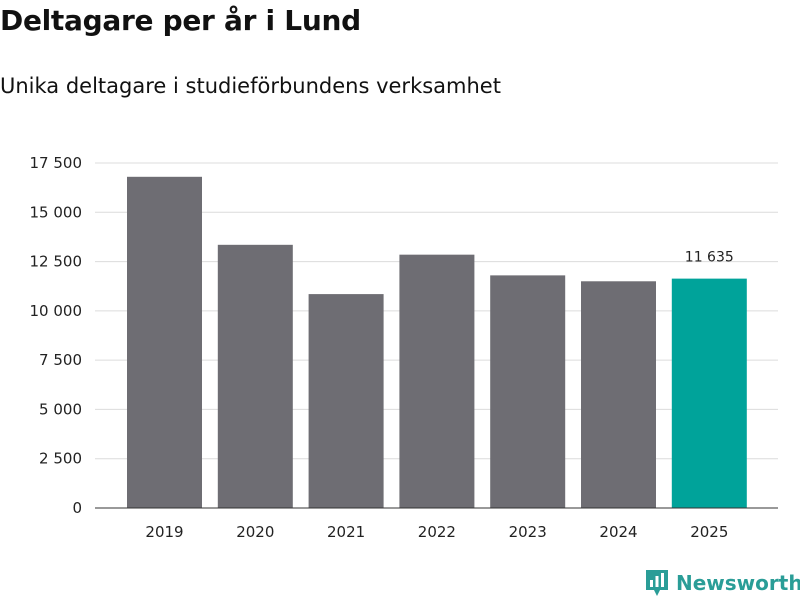 This screenshot has height=600, width=800. What do you see at coordinates (346, 532) in the screenshot?
I see `x-tick-label: 2021` at bounding box center [346, 532].